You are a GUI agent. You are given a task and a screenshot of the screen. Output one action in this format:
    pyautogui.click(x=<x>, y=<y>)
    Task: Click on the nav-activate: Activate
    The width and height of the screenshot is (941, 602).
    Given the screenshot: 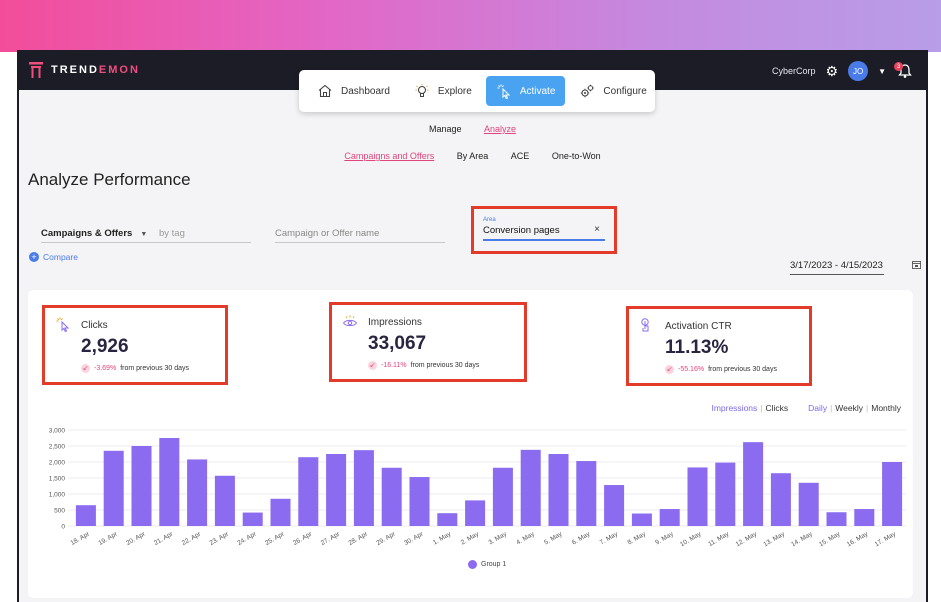 What is the action you would take?
    pyautogui.click(x=525, y=91)
    